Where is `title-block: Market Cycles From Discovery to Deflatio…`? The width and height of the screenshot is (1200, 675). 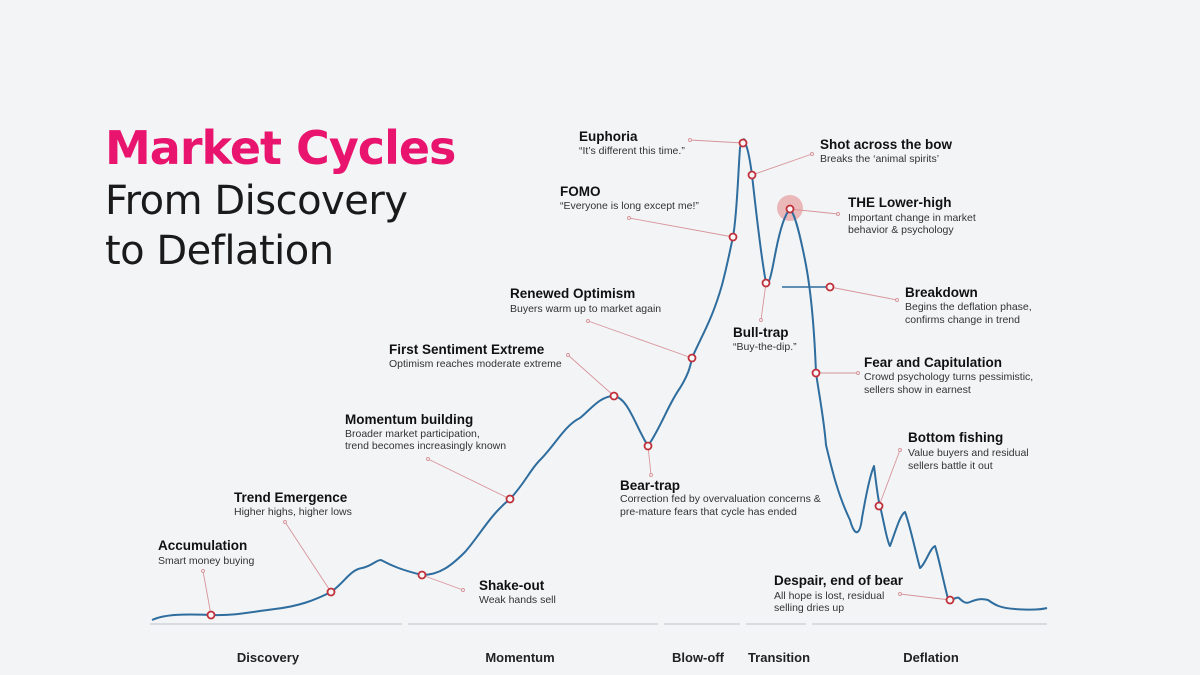
title-block: Market Cycles From Discovery to Deflatio… is located at coordinates (280, 198).